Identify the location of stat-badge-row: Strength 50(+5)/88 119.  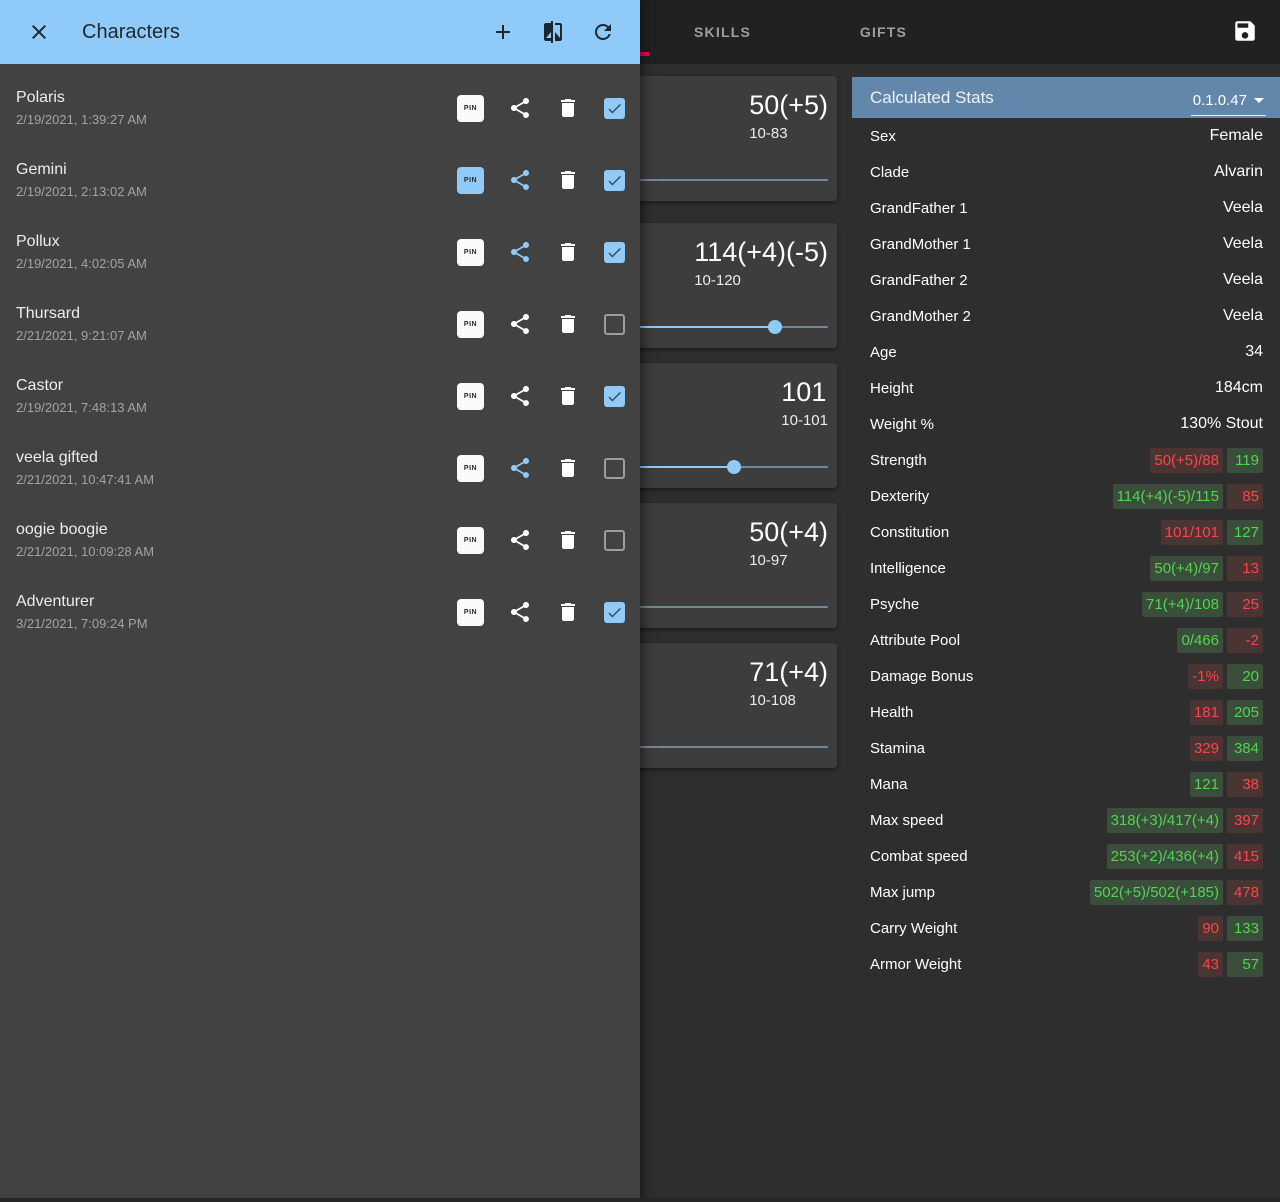
(1066, 460).